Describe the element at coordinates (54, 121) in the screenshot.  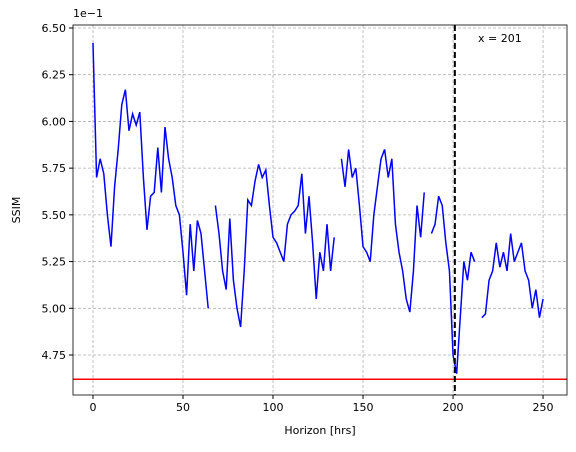
I see `y-tick-label: 6.00` at that location.